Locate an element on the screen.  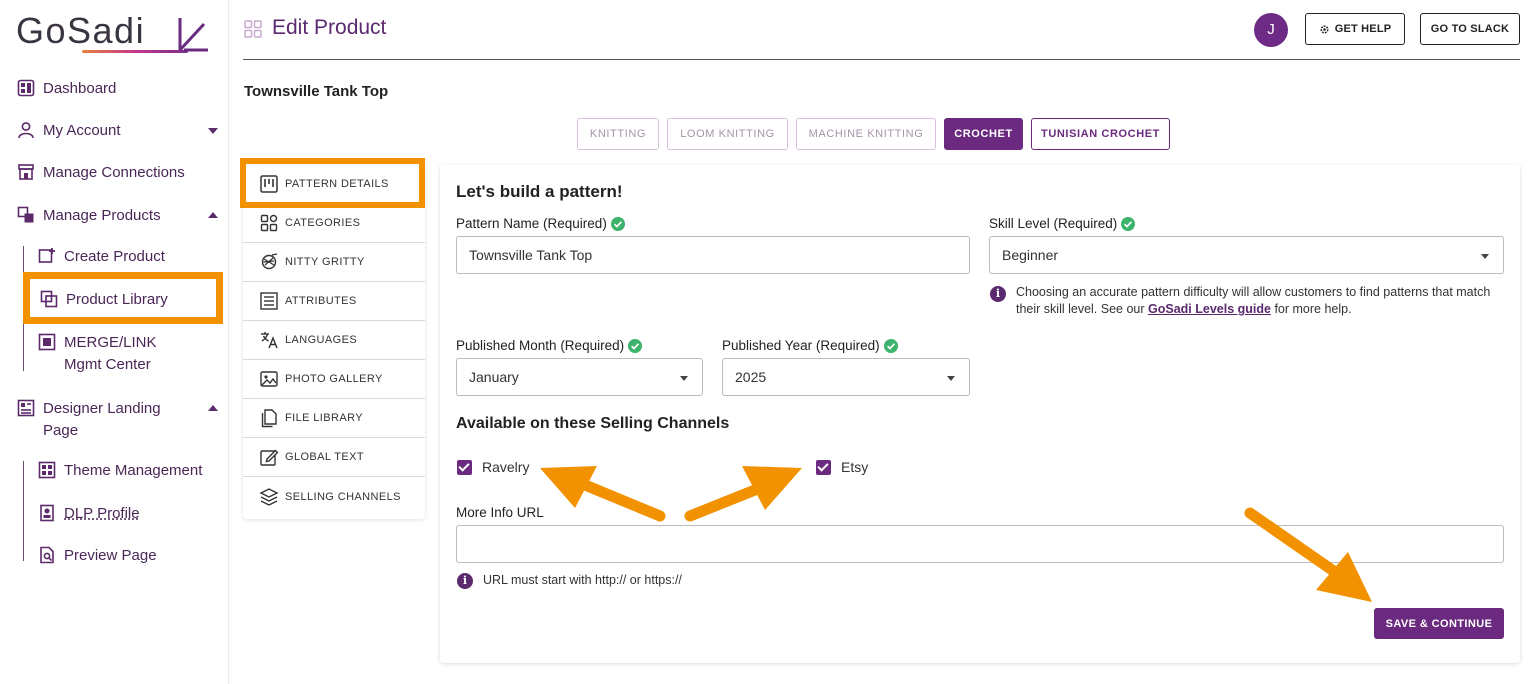
attributes-icon is located at coordinates (269, 301).